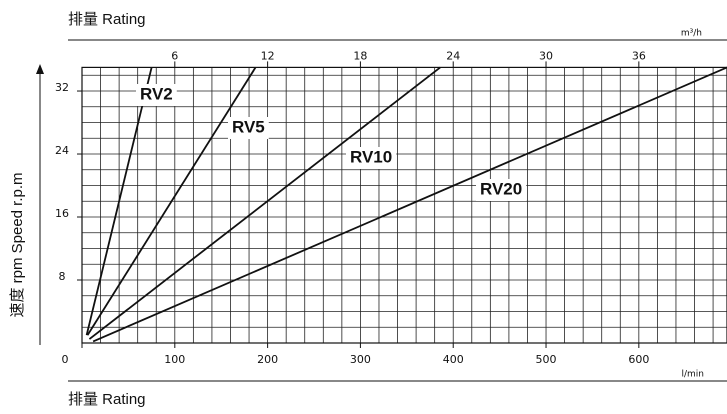 The height and width of the screenshot is (414, 727). Describe the element at coordinates (268, 55) in the screenshot. I see `x2-tick-label: 12` at that location.